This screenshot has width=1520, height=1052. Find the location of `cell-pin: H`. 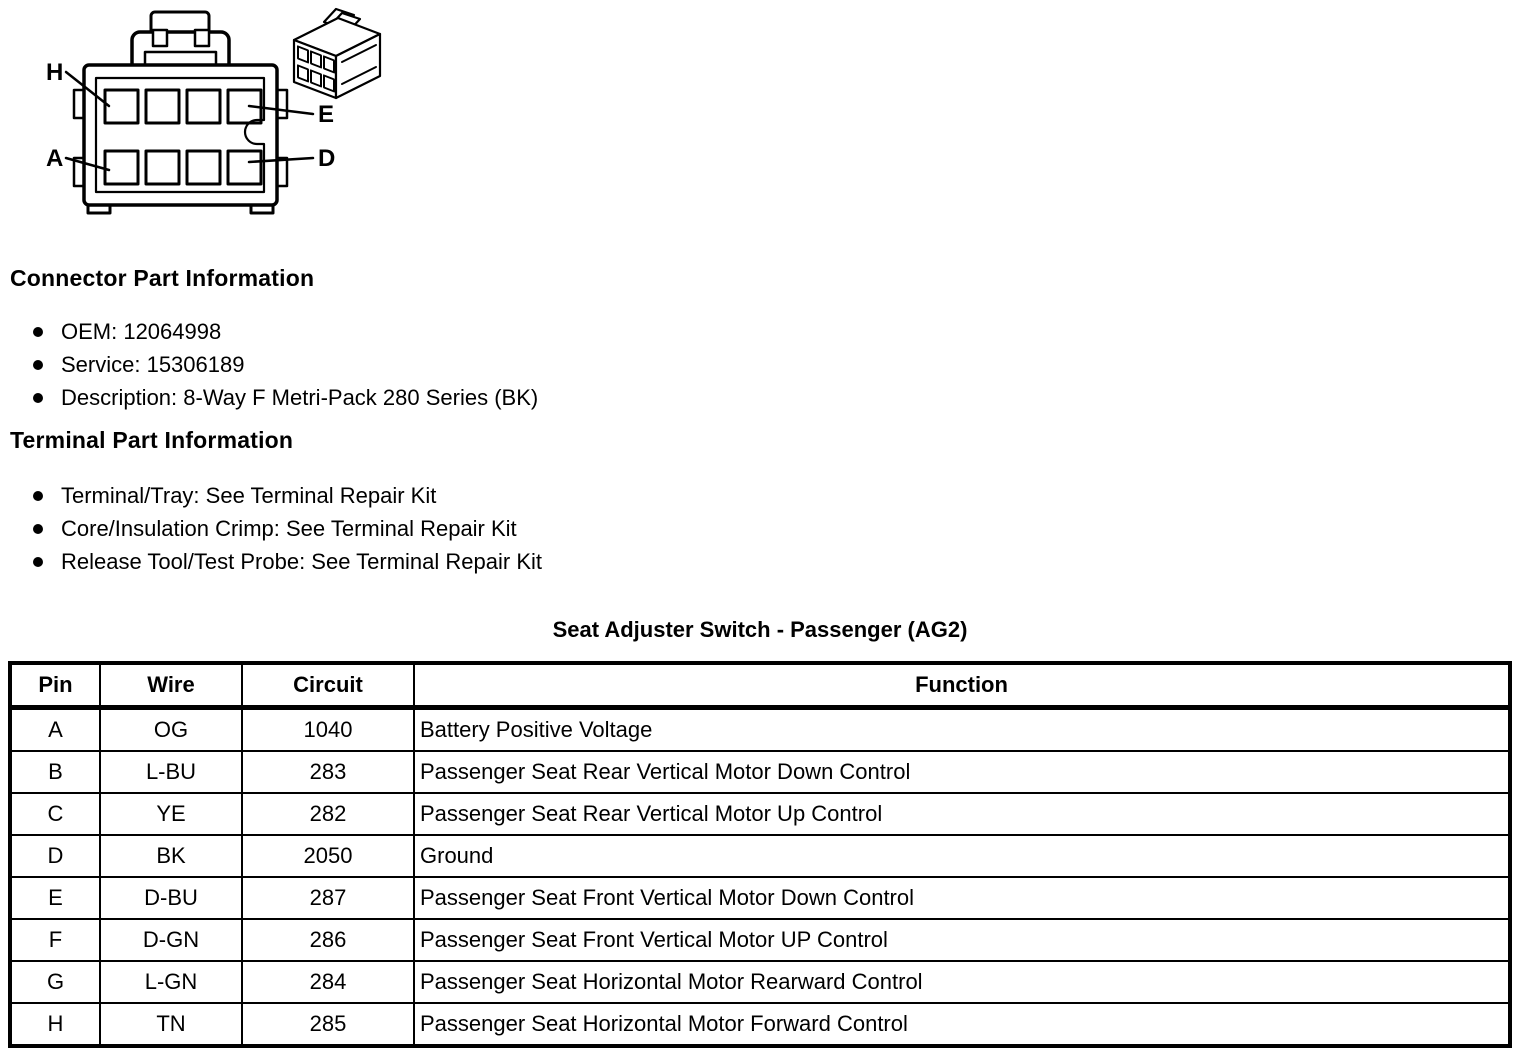

cell-pin: H is located at coordinates (55, 1024).